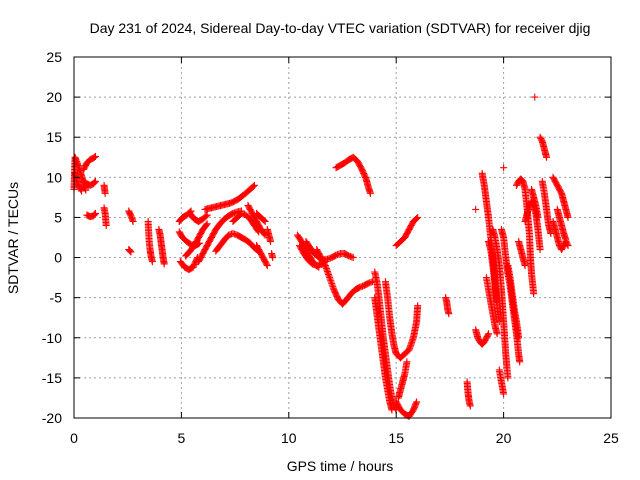 The image size is (640, 480). I want to click on x-tick-label: 0, so click(74, 438).